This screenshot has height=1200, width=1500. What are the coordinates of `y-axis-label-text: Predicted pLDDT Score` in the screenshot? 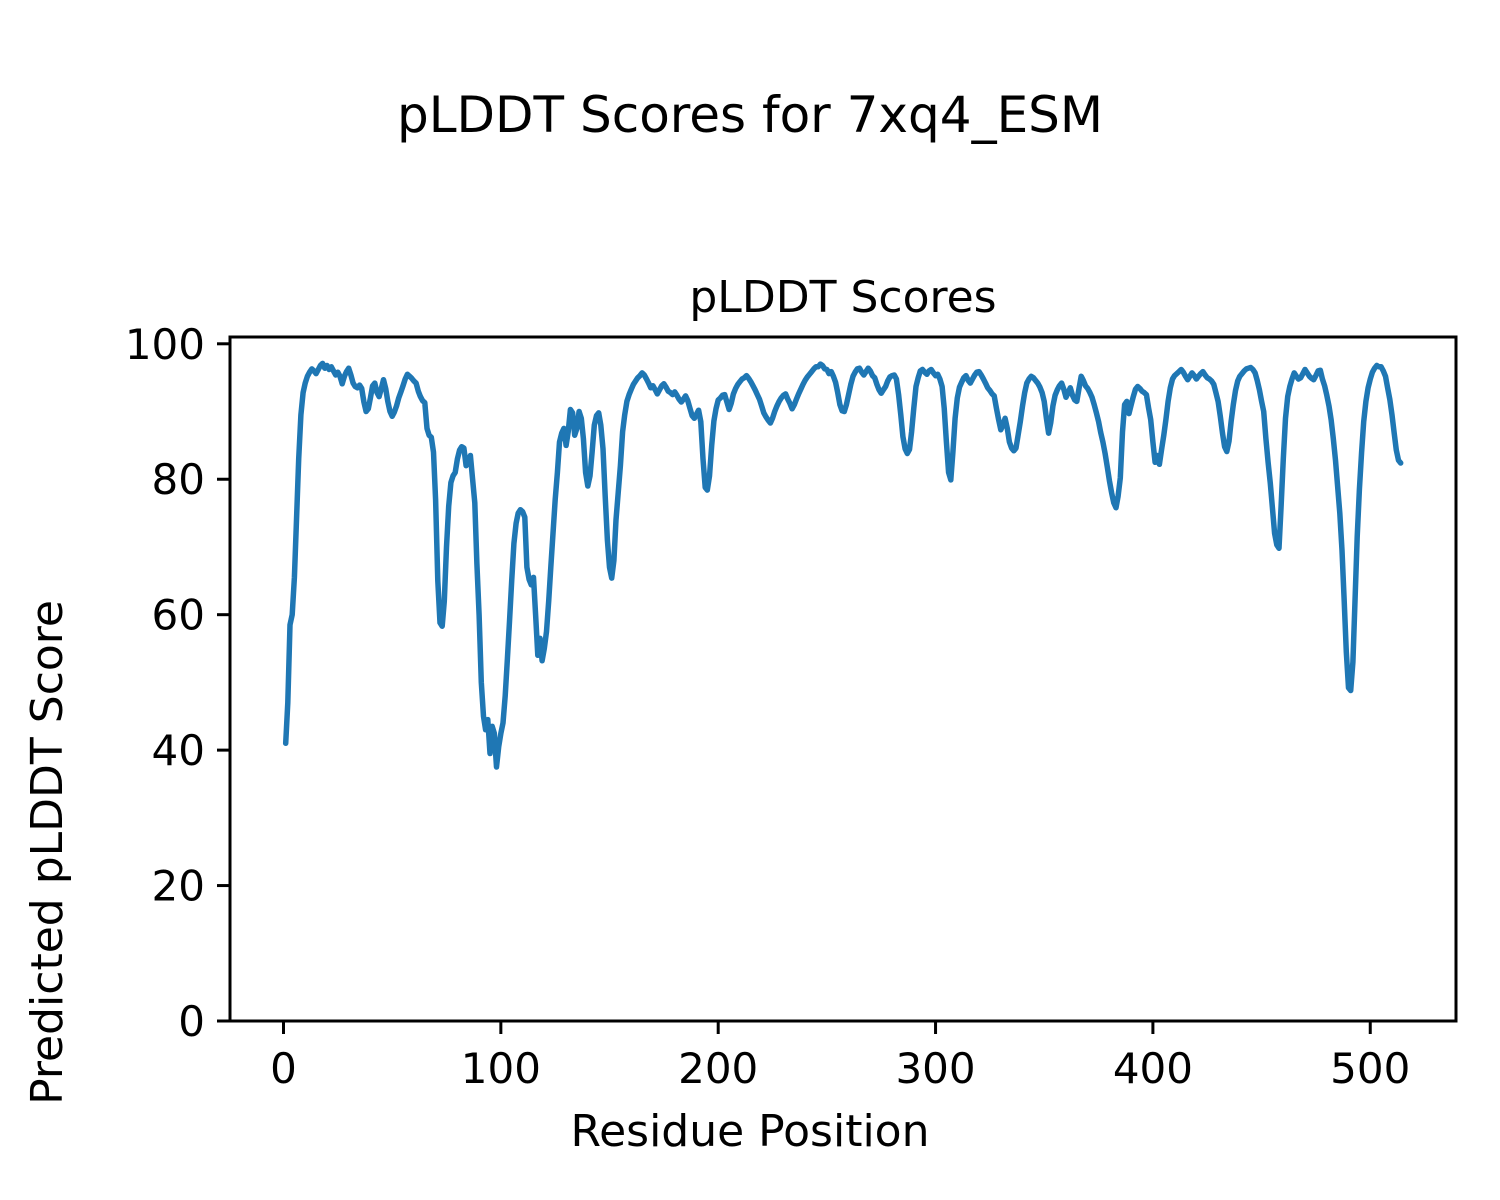 It's located at (47, 852).